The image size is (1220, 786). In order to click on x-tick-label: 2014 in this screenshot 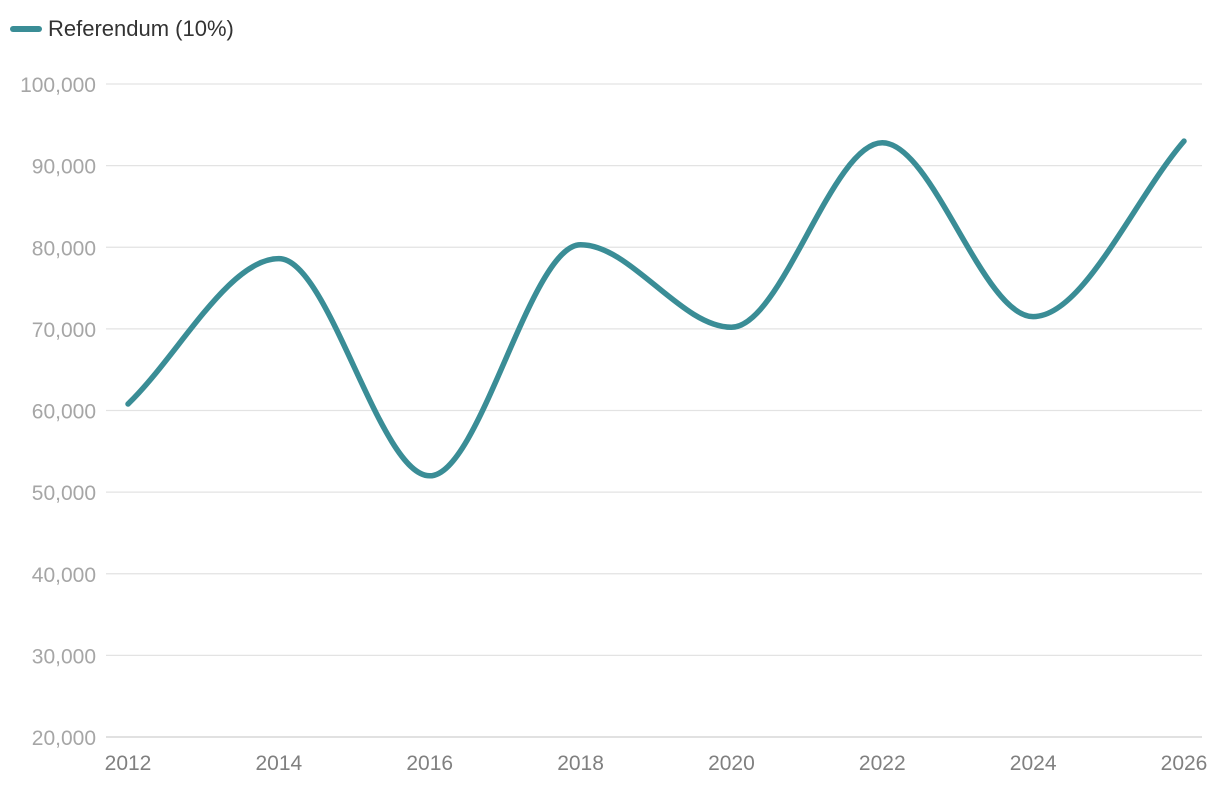, I will do `click(278, 763)`.